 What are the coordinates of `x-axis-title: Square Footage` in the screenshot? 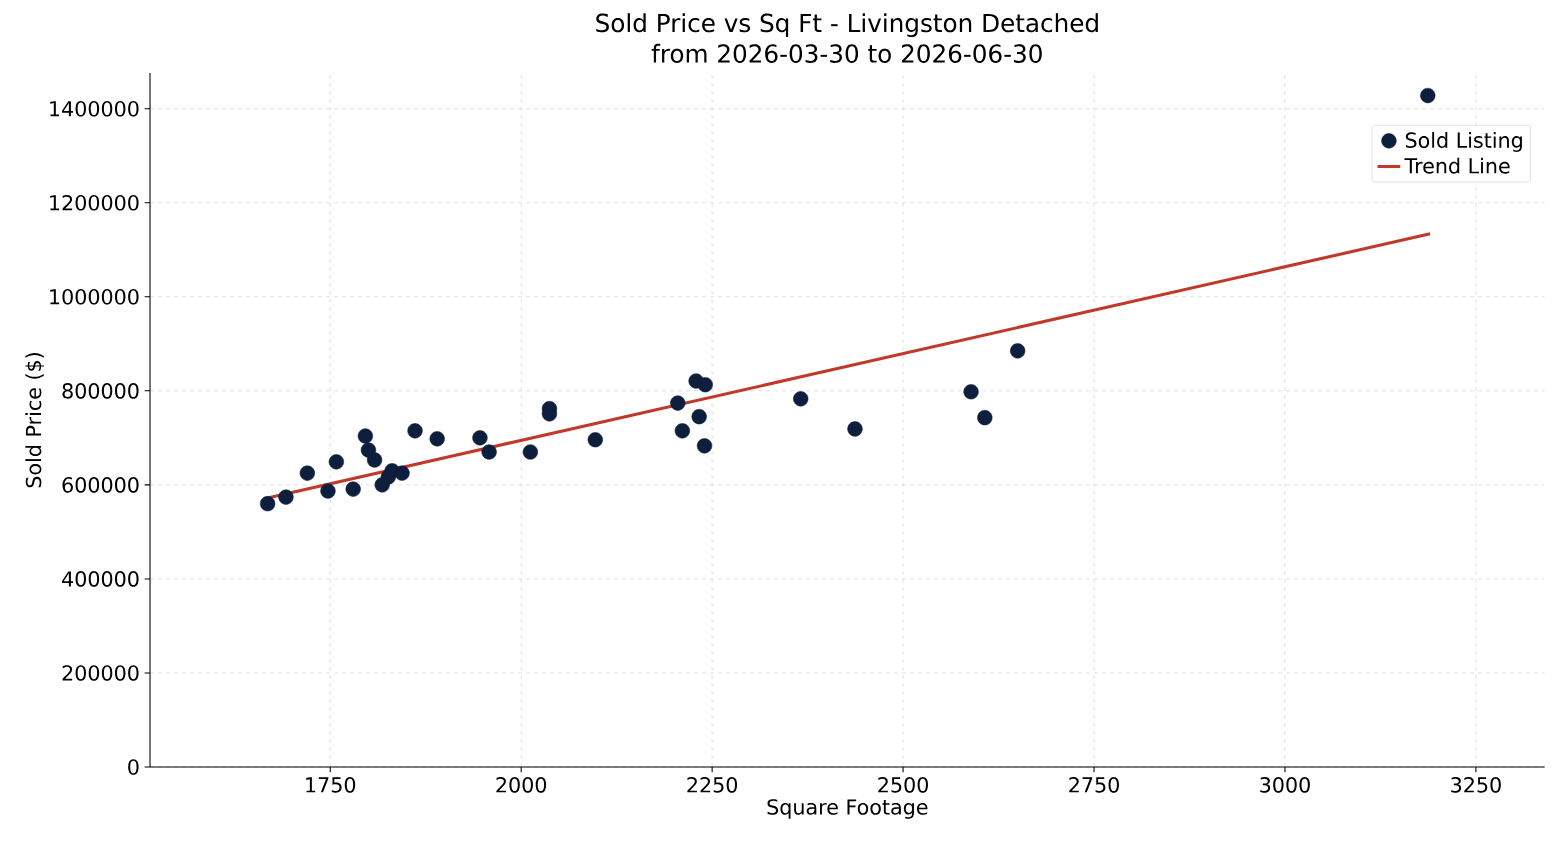 It's located at (847, 809).